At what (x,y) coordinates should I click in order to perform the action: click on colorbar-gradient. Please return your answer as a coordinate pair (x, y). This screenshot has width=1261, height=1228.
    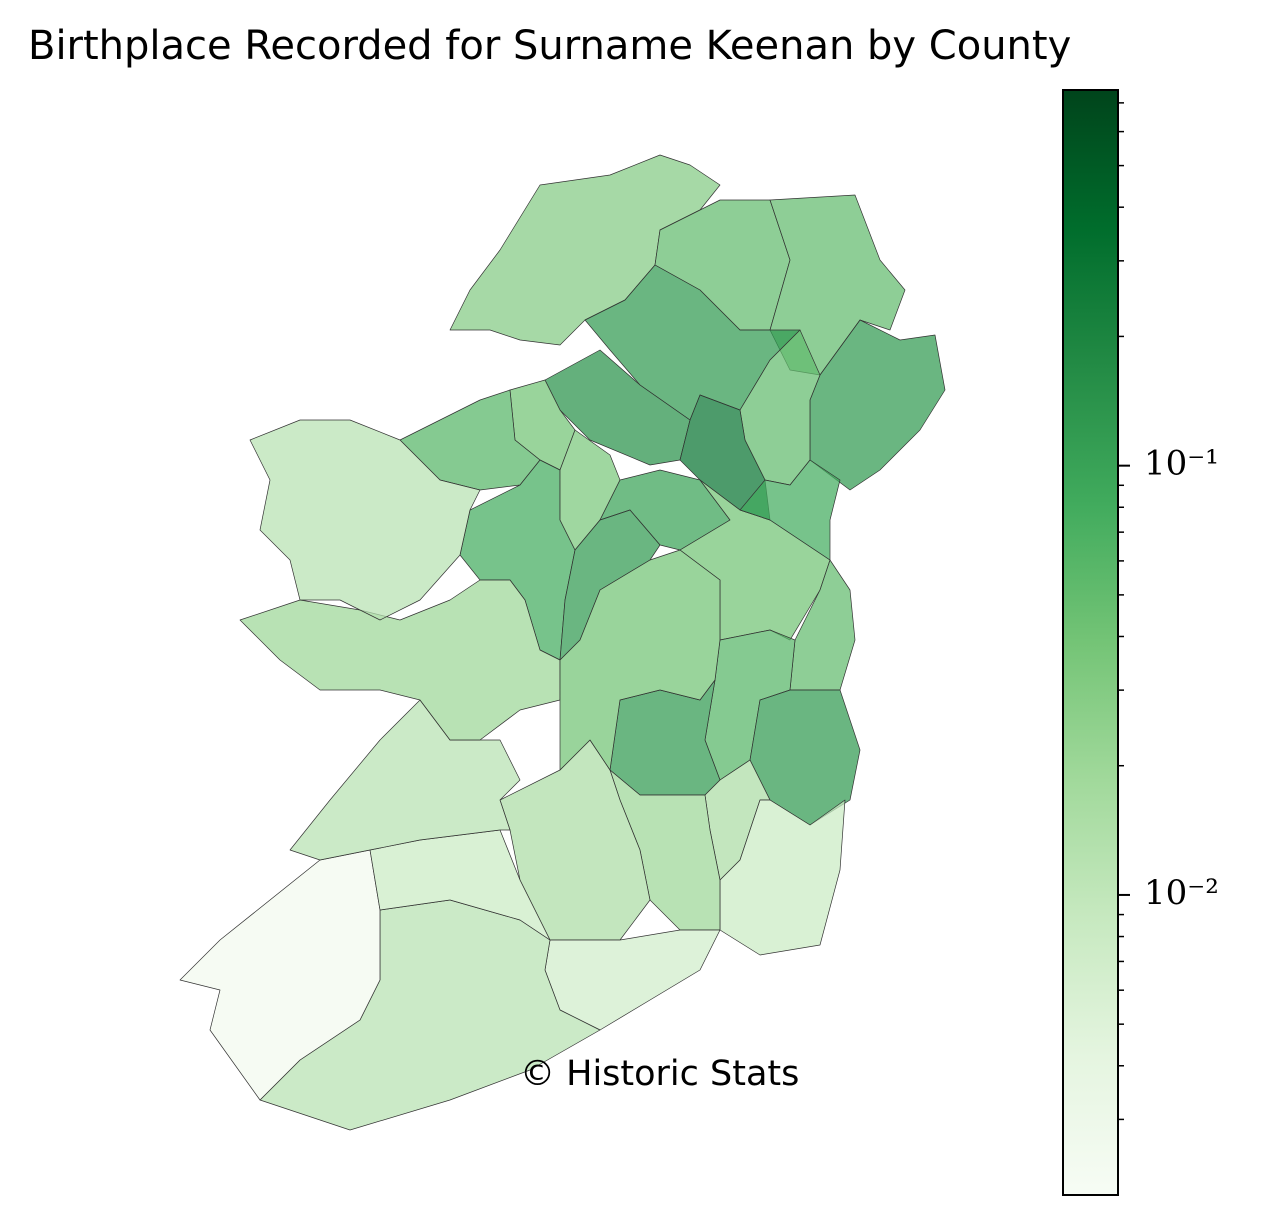
    Looking at the image, I should click on (1090, 642).